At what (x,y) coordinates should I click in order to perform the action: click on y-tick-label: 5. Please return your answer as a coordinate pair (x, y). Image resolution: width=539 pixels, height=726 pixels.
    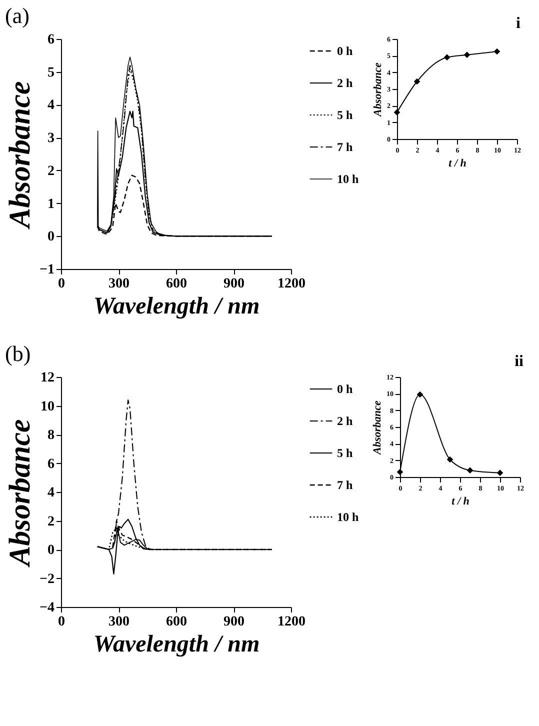
    Looking at the image, I should click on (51, 72).